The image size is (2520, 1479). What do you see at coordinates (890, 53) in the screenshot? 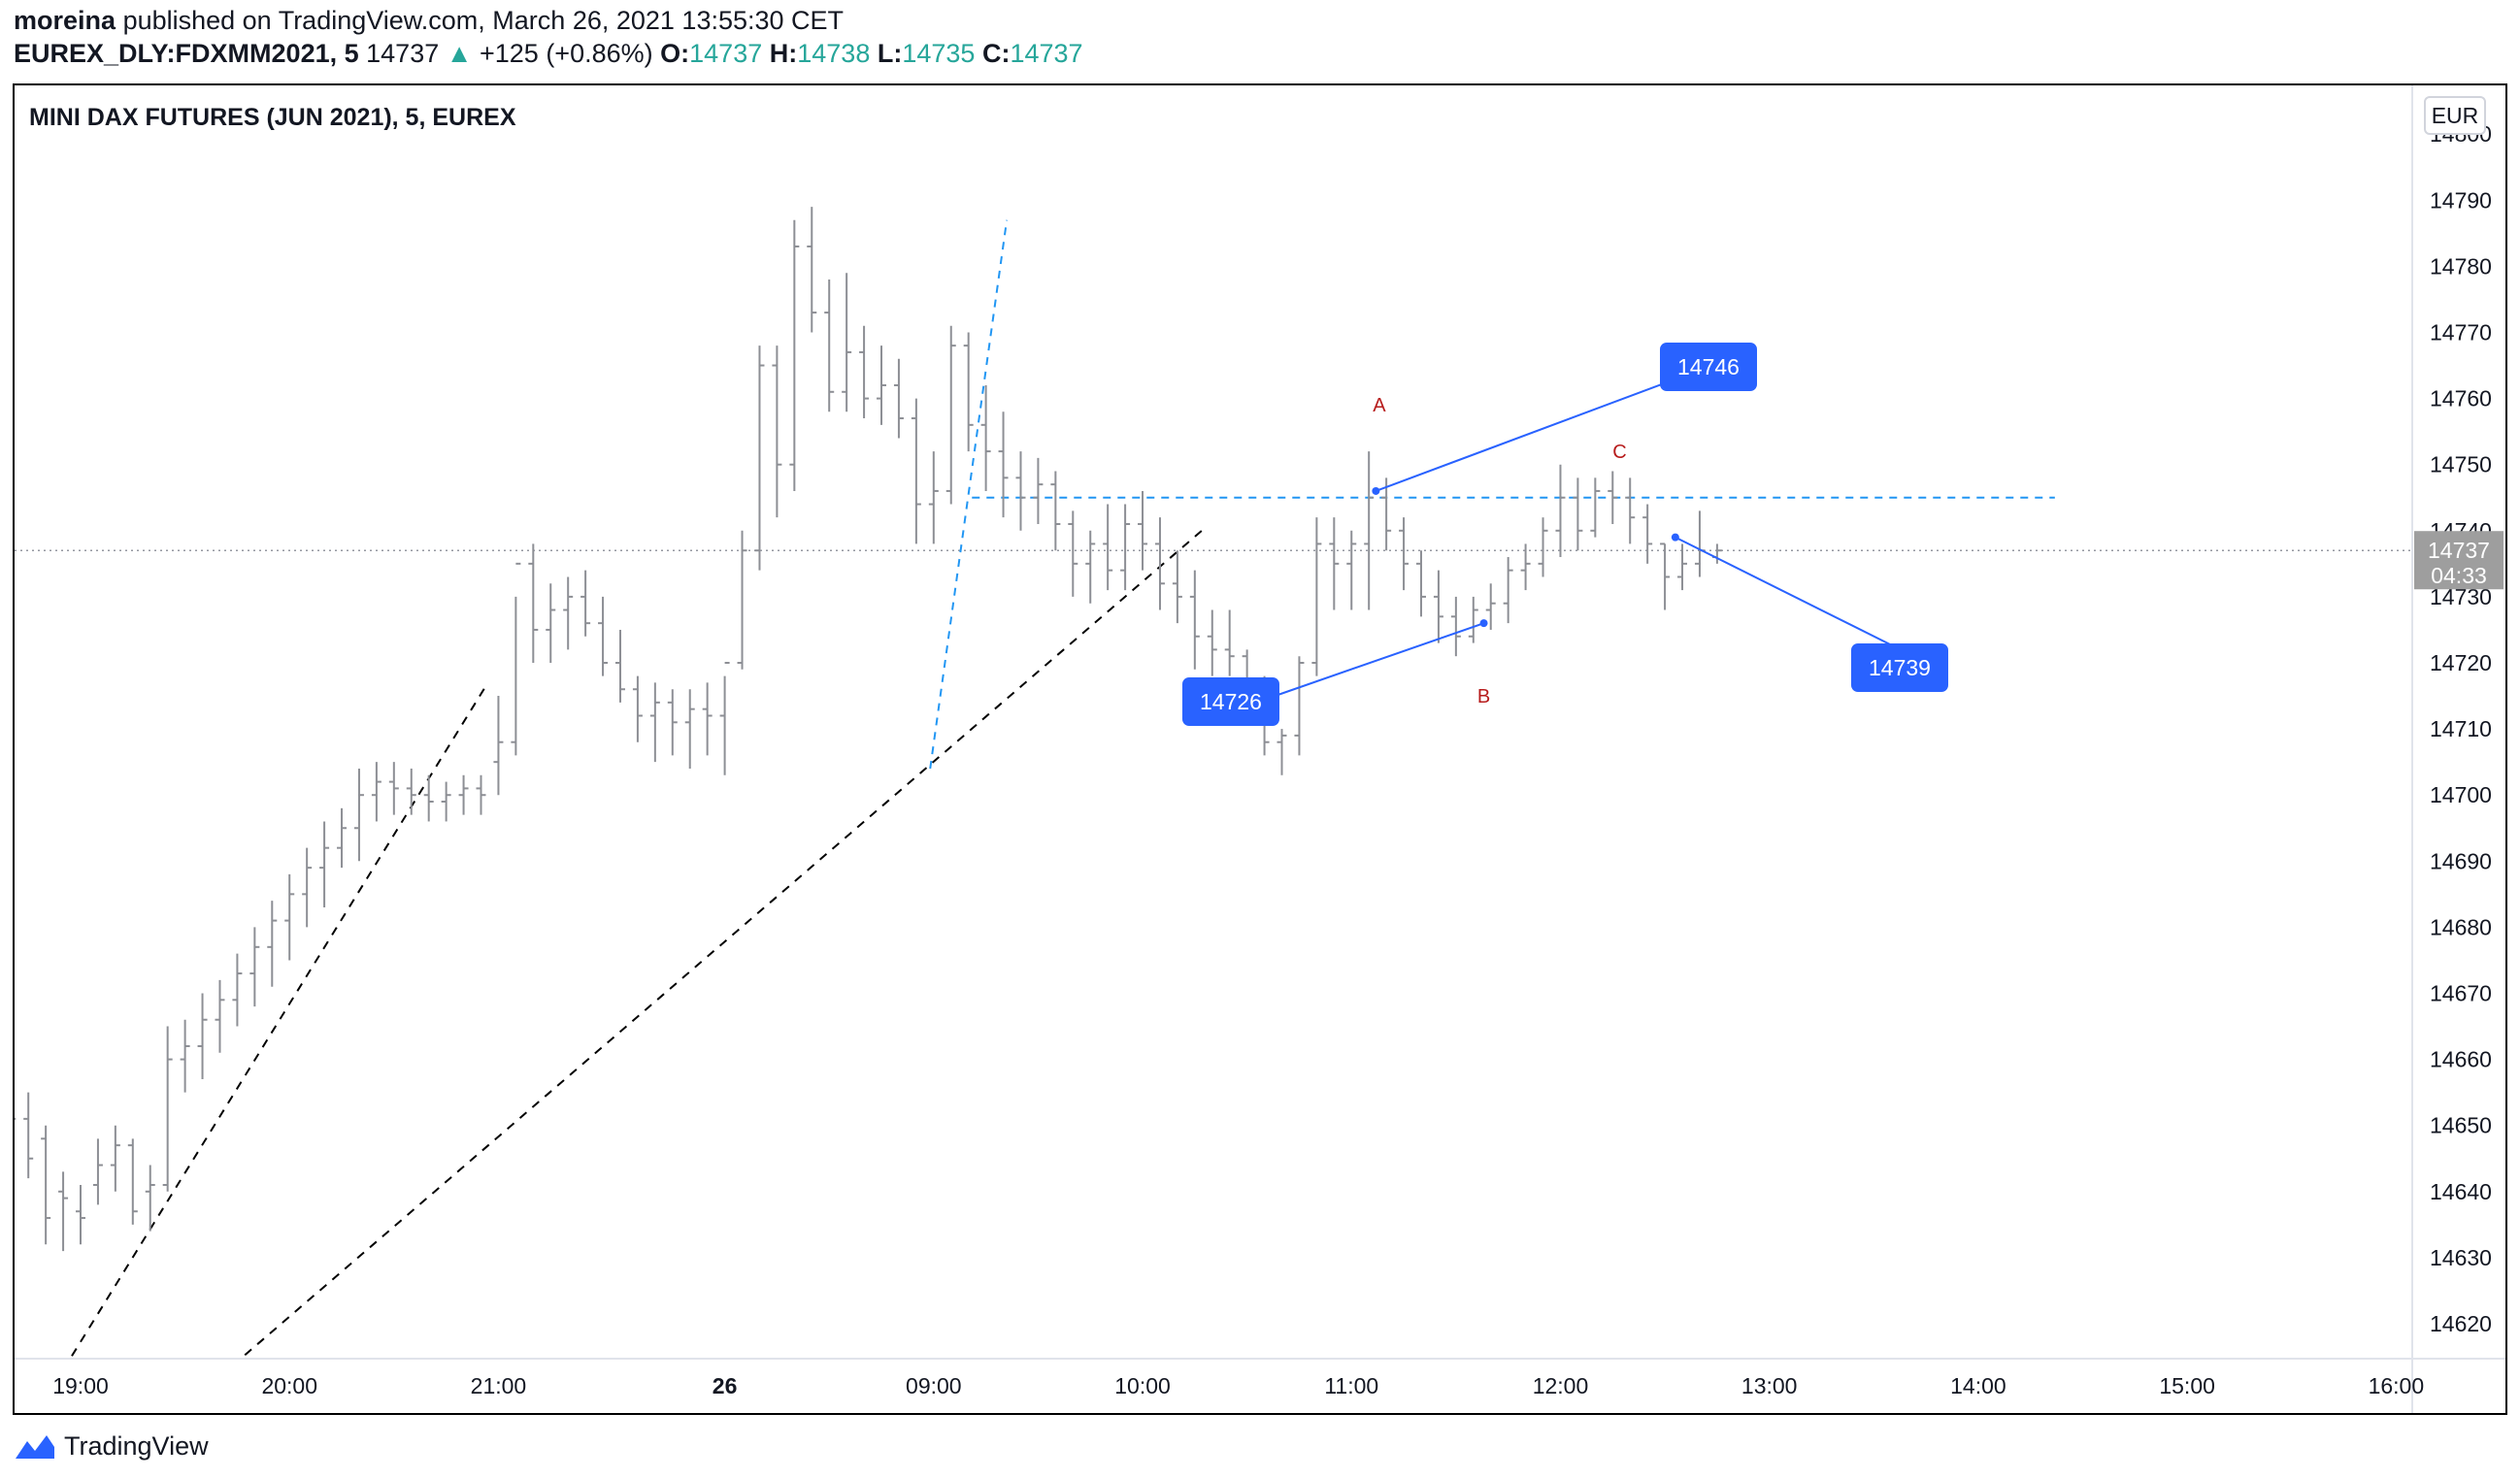
I see `low-label: L:` at bounding box center [890, 53].